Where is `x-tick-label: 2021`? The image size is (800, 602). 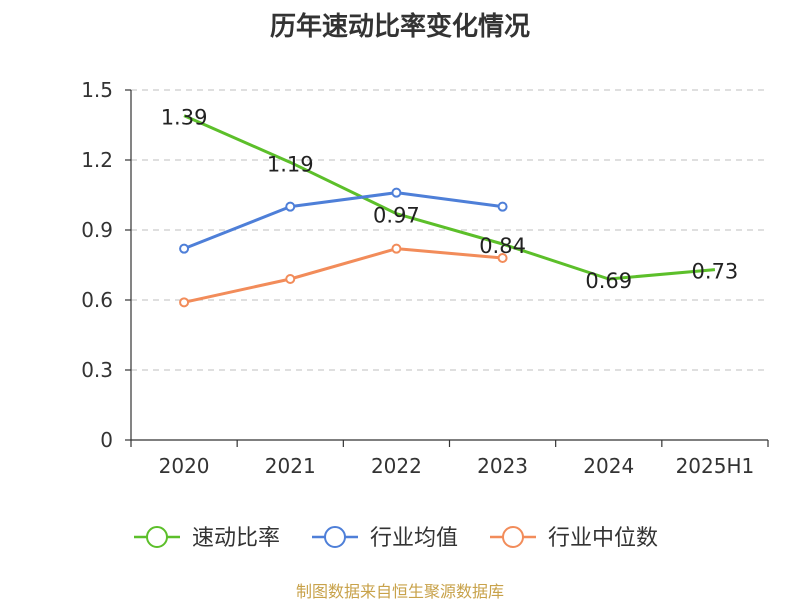 x-tick-label: 2021 is located at coordinates (290, 466).